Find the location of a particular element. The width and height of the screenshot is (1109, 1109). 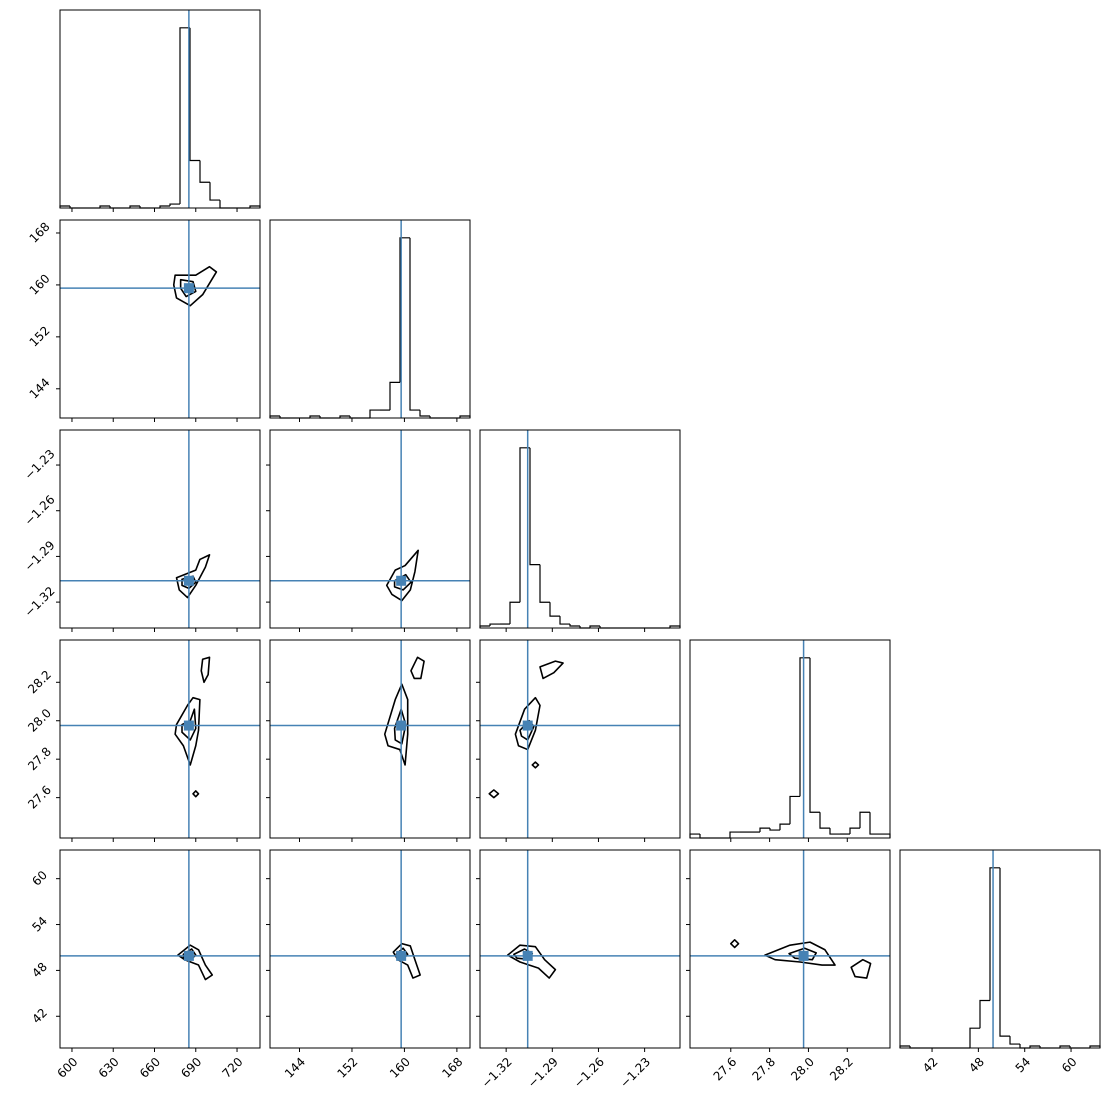

y-tick-label: 48 is located at coordinates (39, 970).